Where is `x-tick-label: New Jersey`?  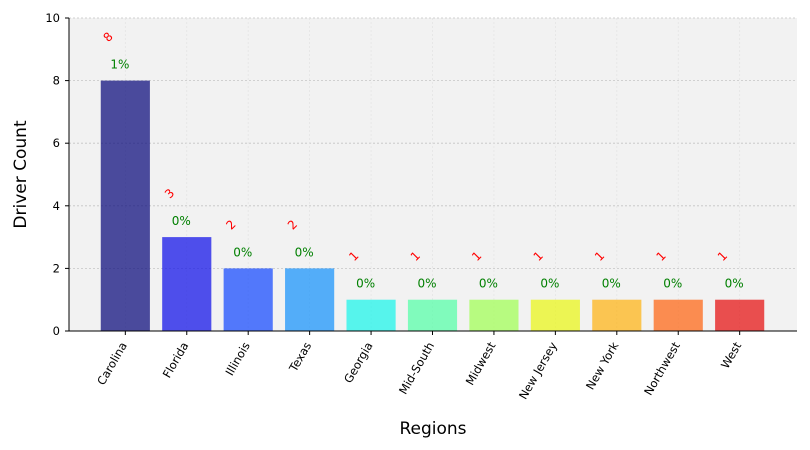 x-tick-label: New Jersey is located at coordinates (538, 370).